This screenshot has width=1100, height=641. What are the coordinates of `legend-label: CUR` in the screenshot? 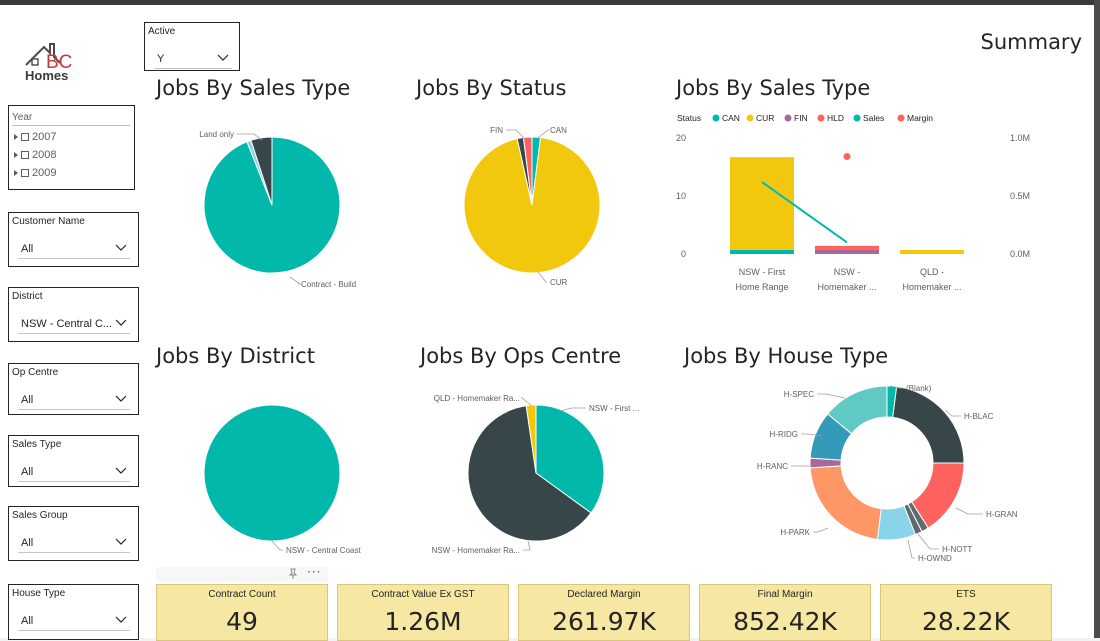 It's located at (765, 118).